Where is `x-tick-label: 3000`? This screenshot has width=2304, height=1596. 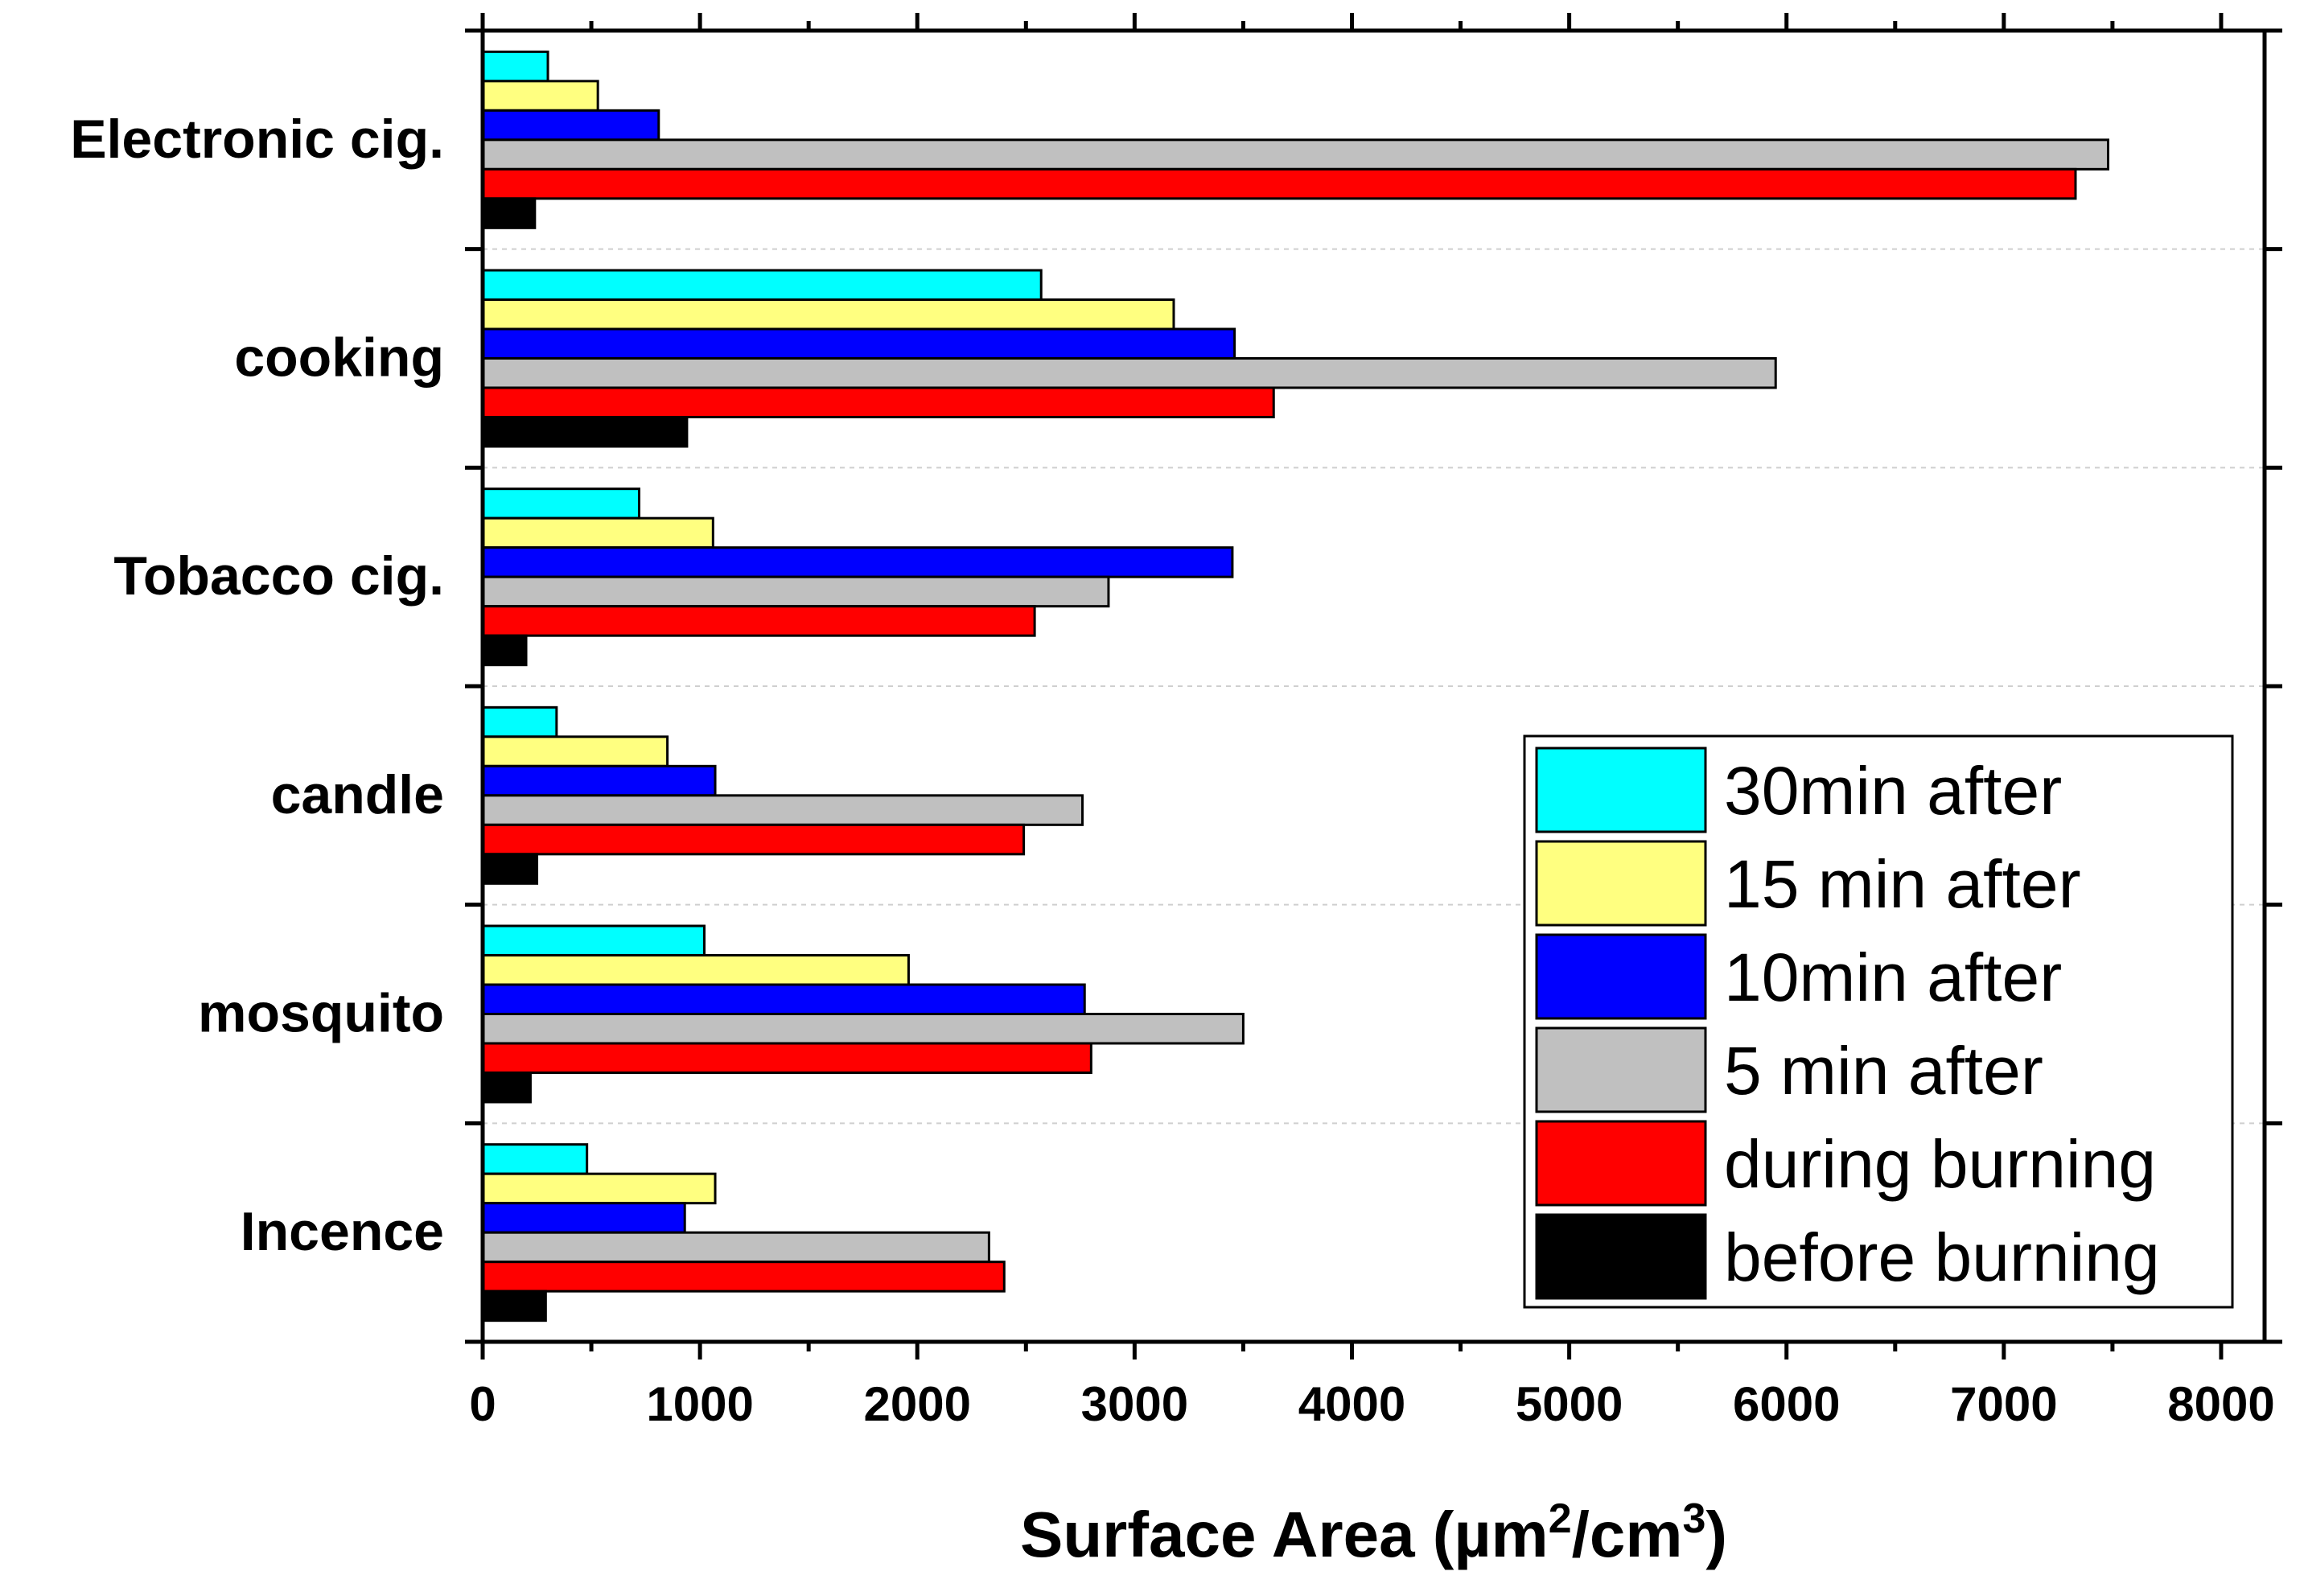 x-tick-label: 3000 is located at coordinates (1134, 1404).